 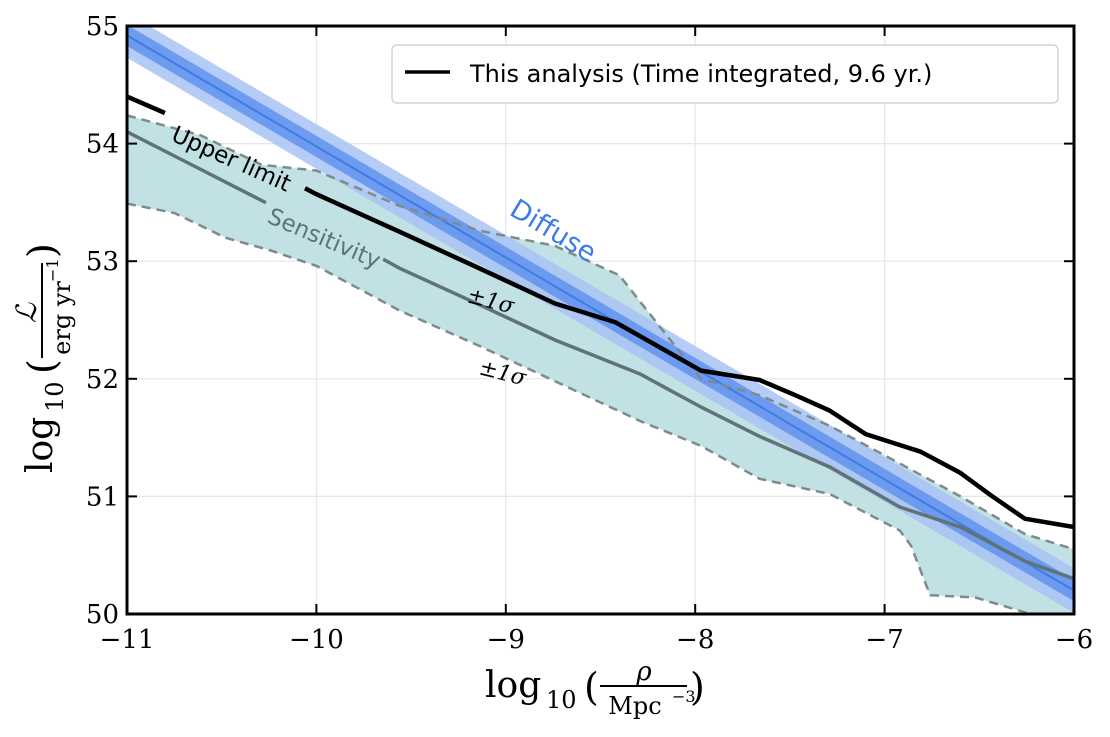 I want to click on x-axis-label: log 10 ( ρ Mpc −3 ), so click(x=595, y=688).